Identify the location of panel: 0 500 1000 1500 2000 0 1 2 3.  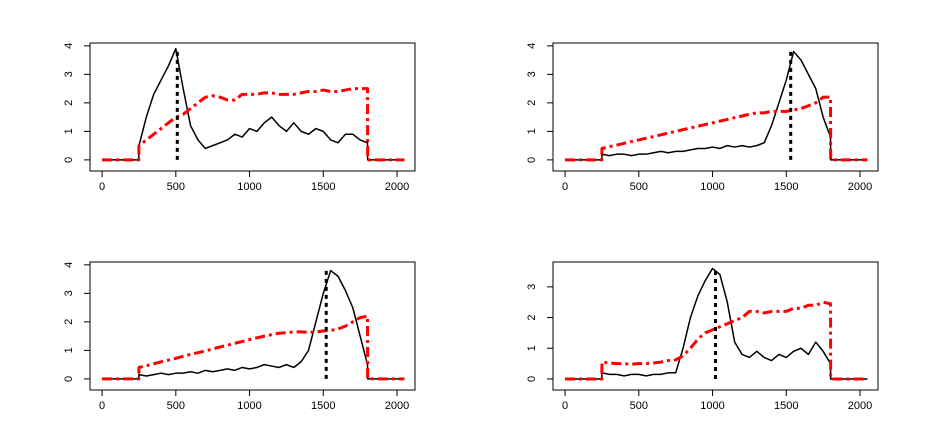
(702, 336).